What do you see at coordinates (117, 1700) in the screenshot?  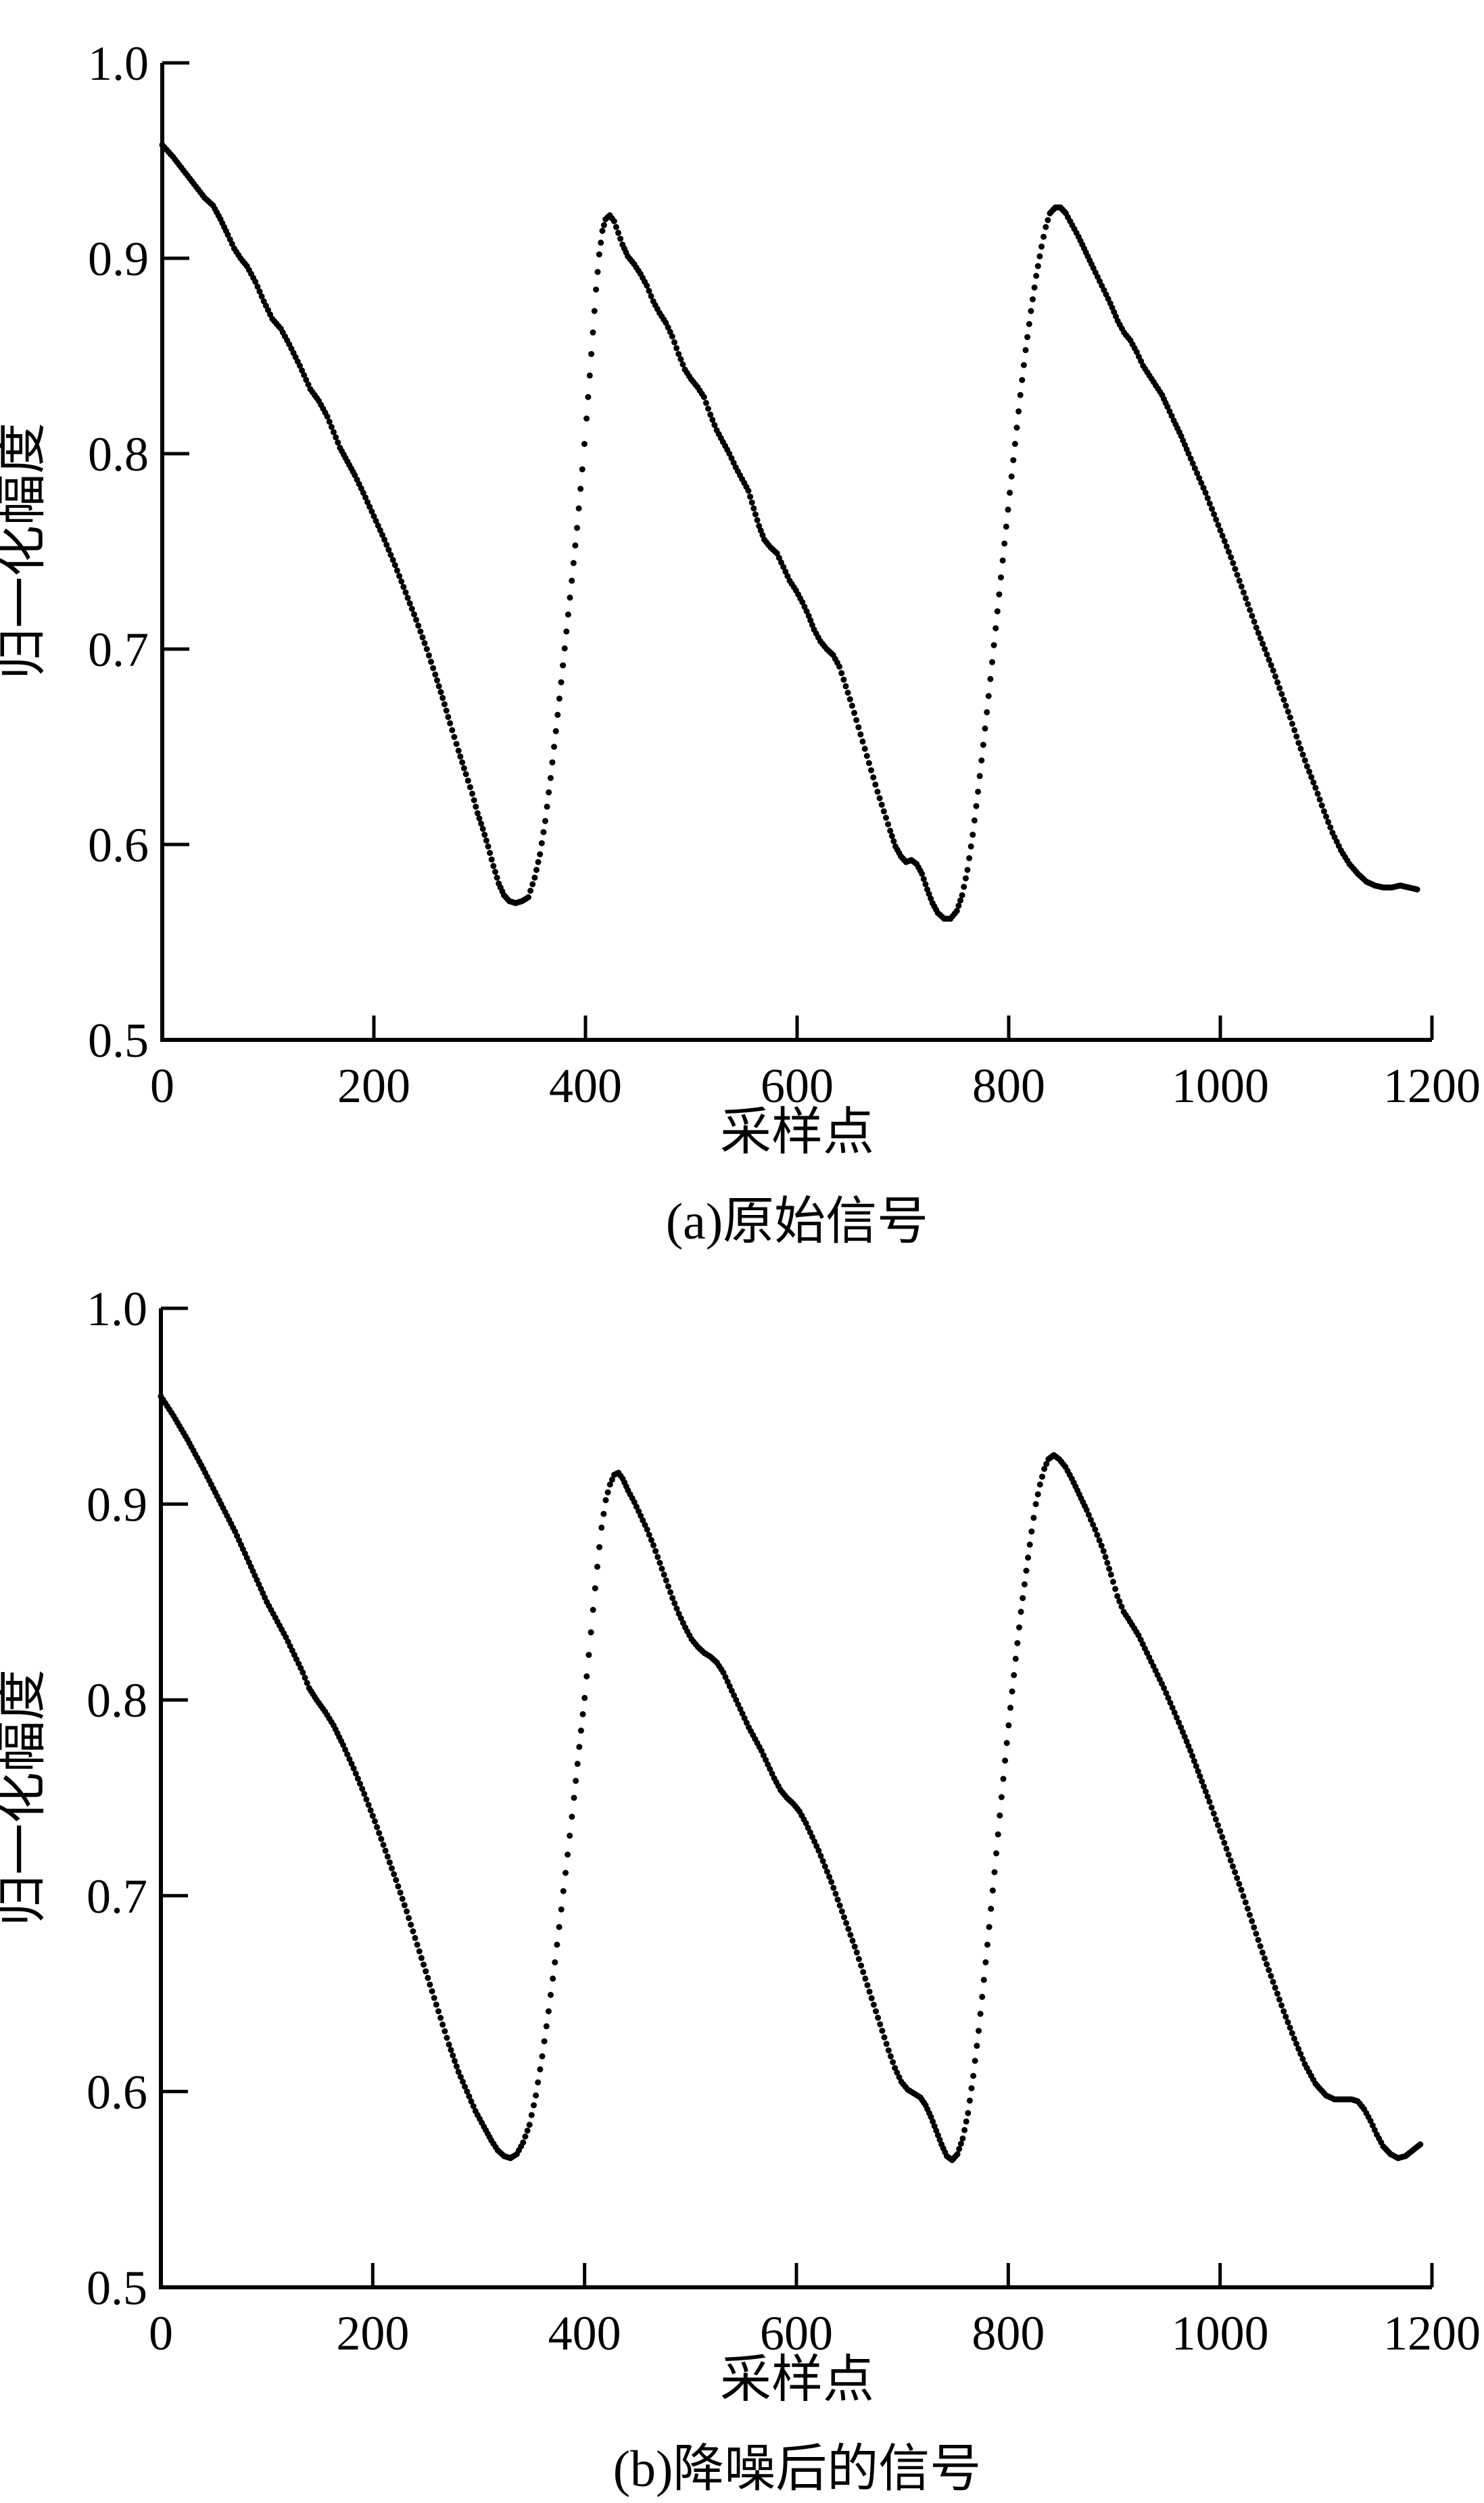 I see `y-tick-label: 0.8` at bounding box center [117, 1700].